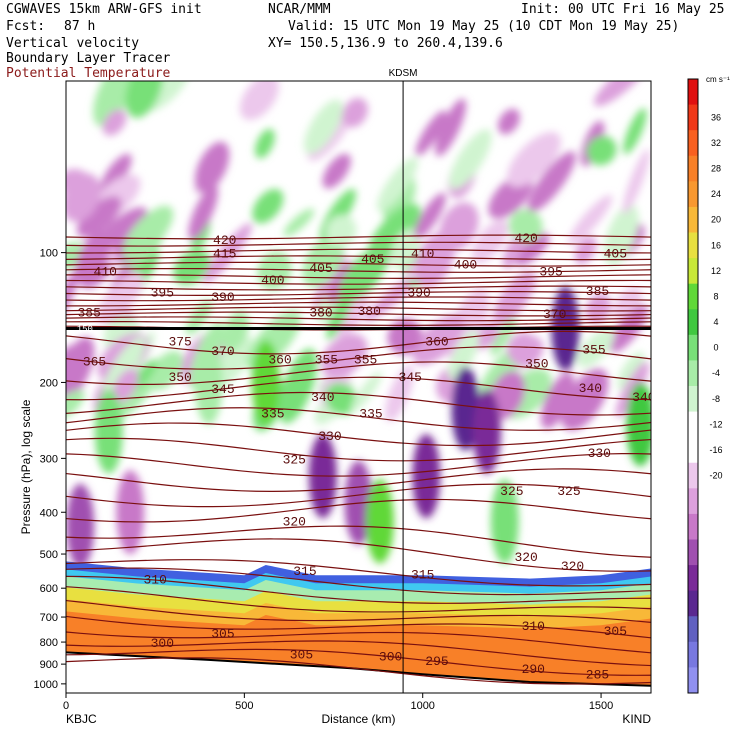 The height and width of the screenshot is (740, 740). What do you see at coordinates (105, 271) in the screenshot?
I see `theta-label: 410` at bounding box center [105, 271].